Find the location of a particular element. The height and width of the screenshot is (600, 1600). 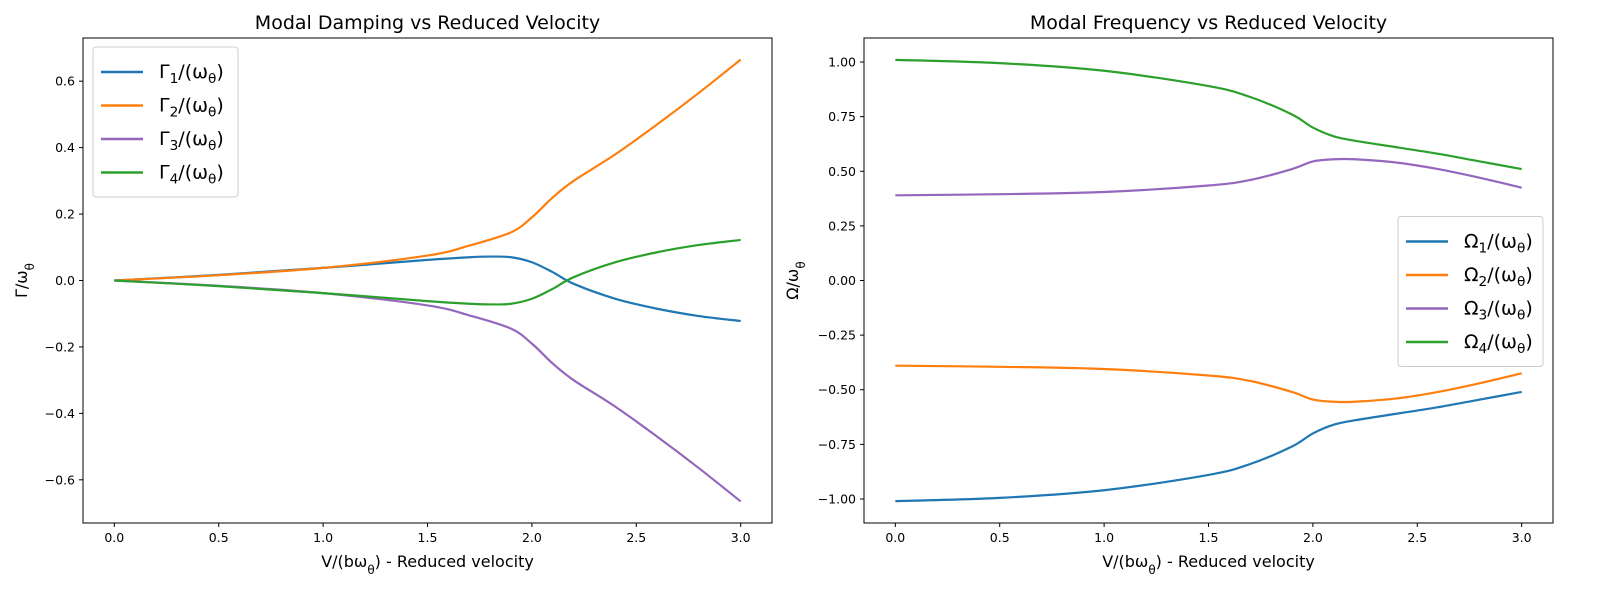

y-tick-label: 0.2 is located at coordinates (65, 214).